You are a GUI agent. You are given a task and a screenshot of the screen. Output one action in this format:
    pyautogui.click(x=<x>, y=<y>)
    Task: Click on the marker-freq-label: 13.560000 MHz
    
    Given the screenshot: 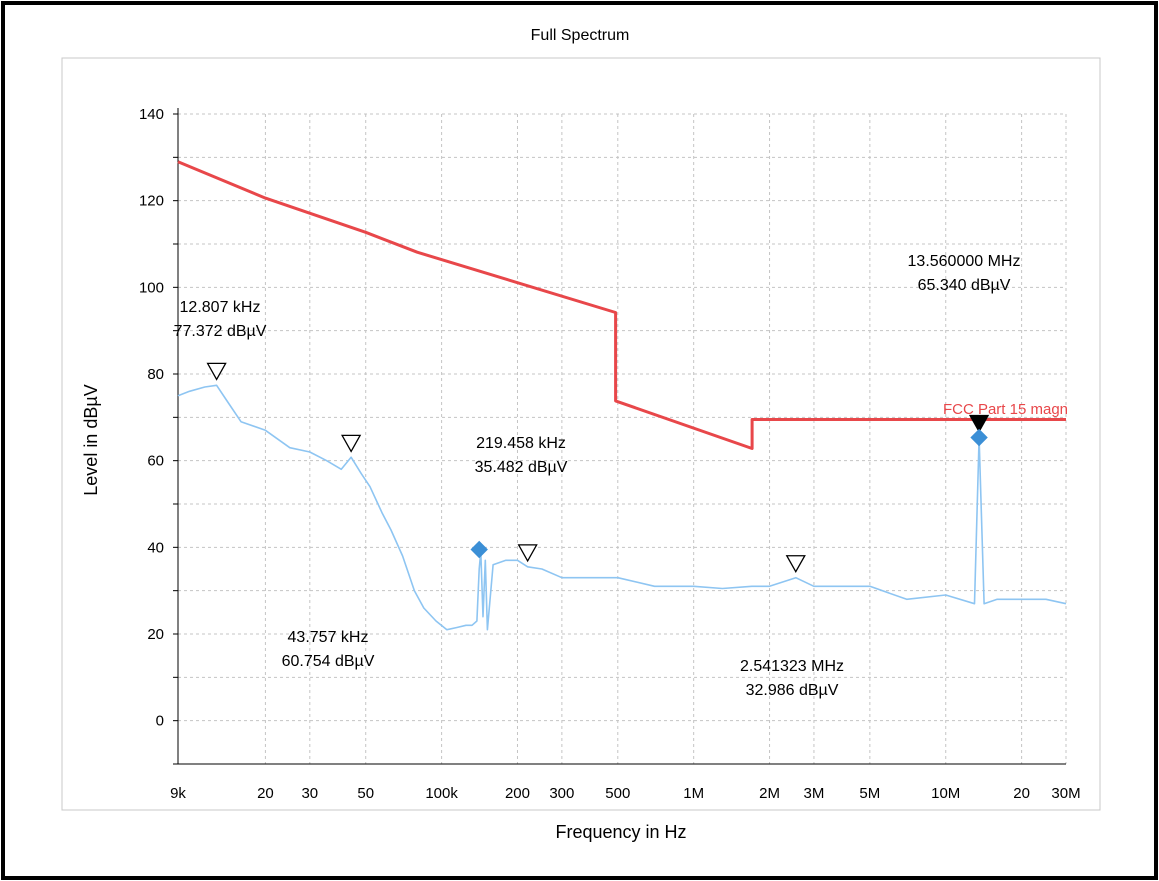 What is the action you would take?
    pyautogui.click(x=964, y=261)
    